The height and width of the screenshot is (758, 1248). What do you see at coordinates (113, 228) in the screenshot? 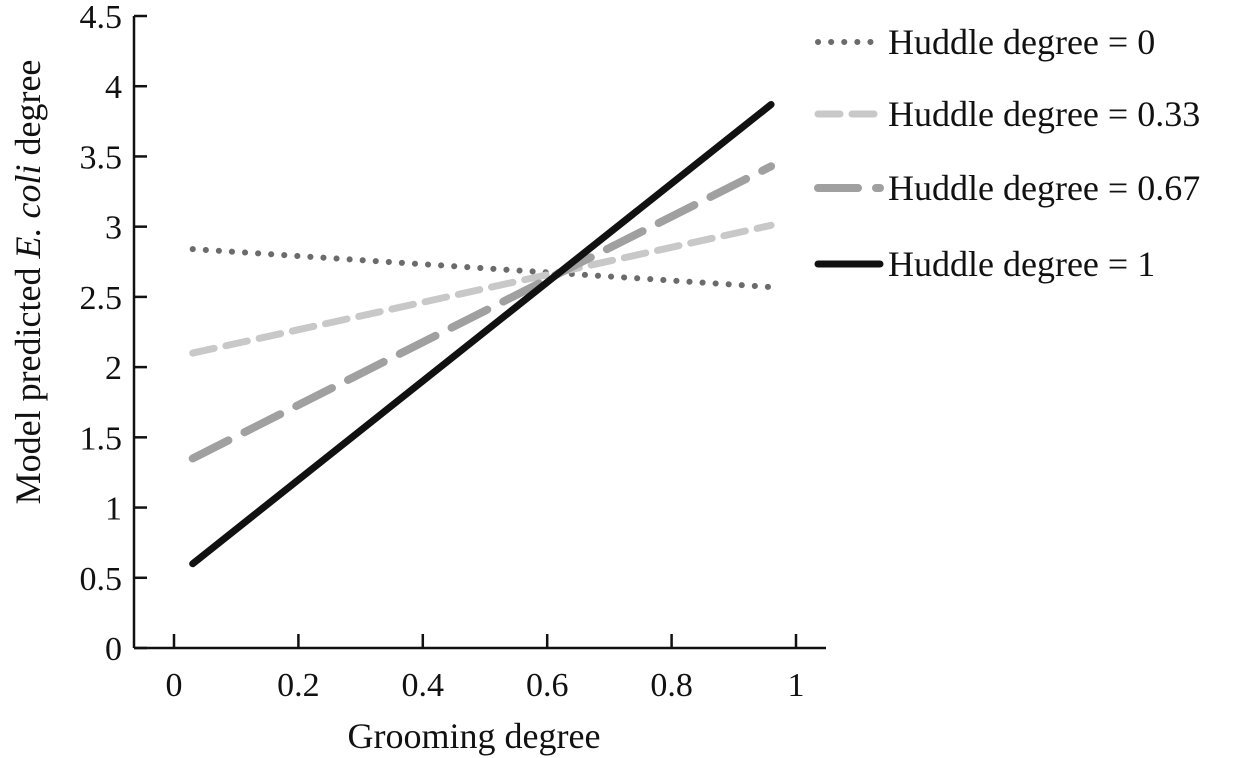
I see `y-tick-label: 3` at bounding box center [113, 228].